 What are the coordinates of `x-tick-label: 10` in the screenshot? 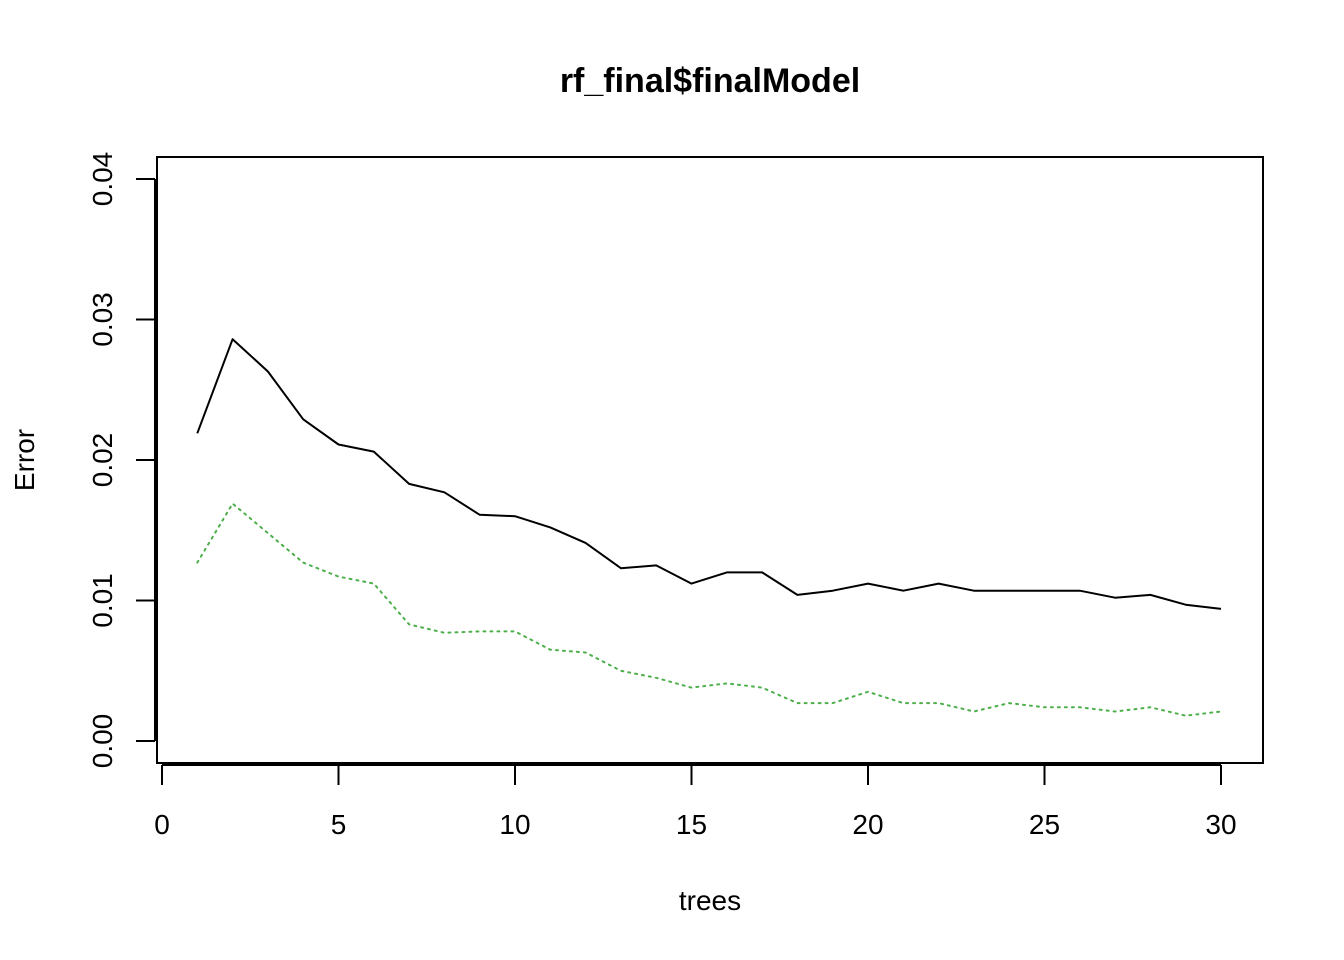 It's located at (514, 824).